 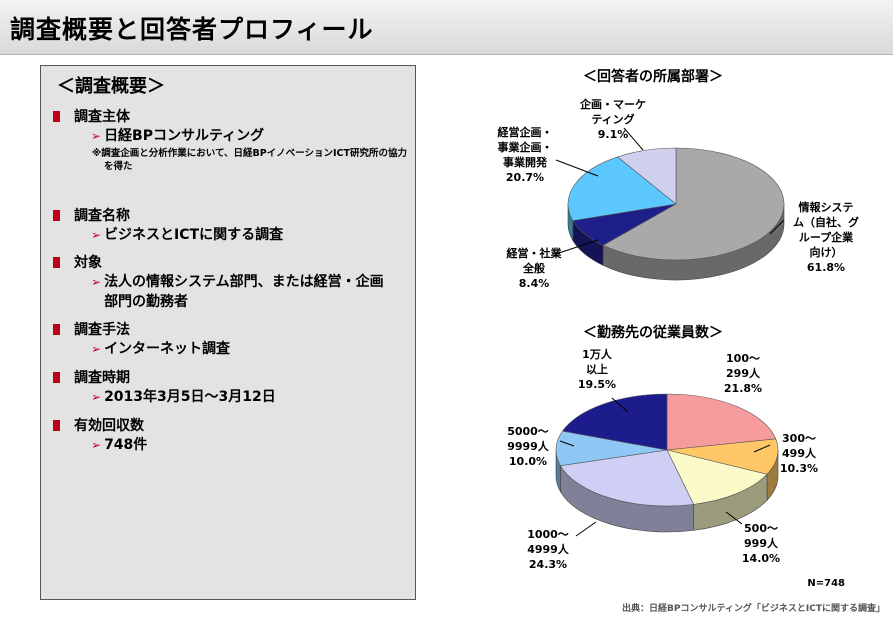 What do you see at coordinates (230, 387) in the screenshot?
I see `section-period: 調査時期 ➢ 2013年3月5日～3月12日` at bounding box center [230, 387].